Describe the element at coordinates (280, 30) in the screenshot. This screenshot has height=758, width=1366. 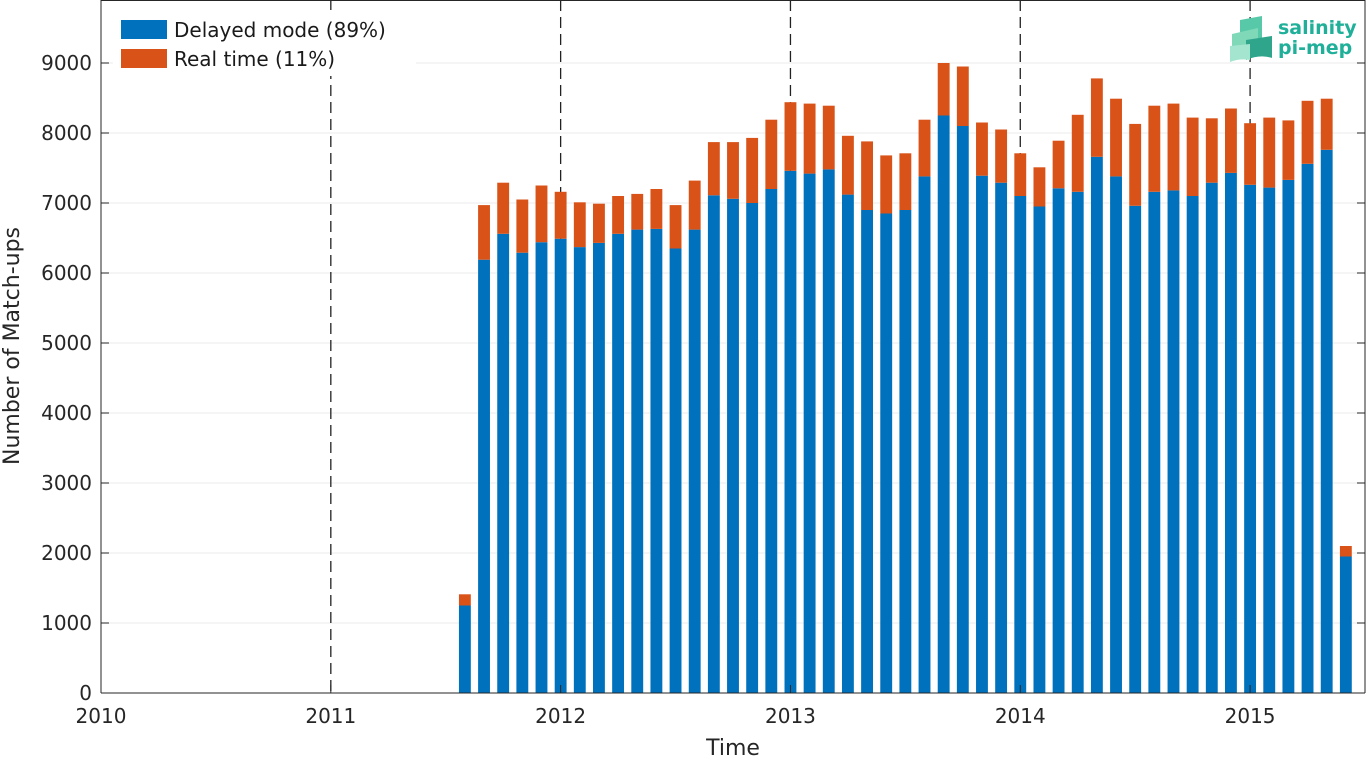
I see `legend-label-delayed: Delayed mode (89%)` at that location.